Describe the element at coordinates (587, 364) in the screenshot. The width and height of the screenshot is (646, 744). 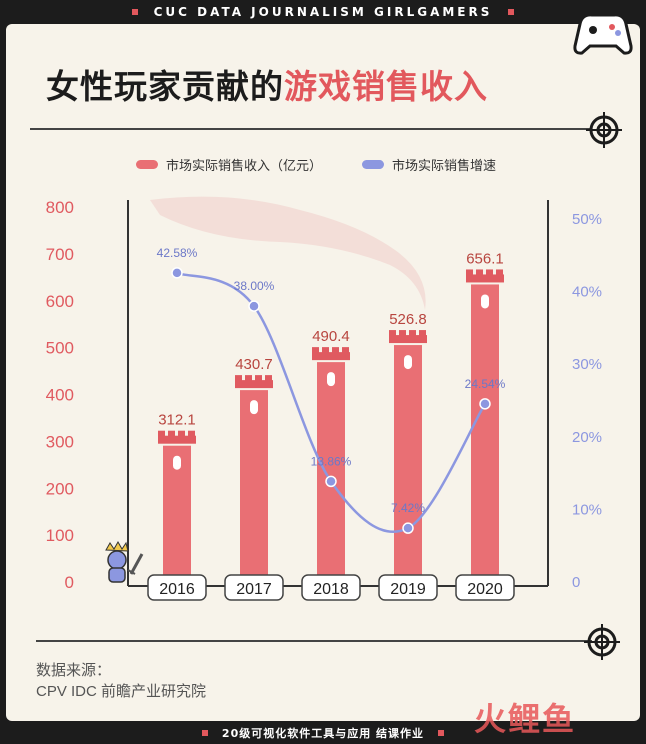
I see `y-right-tick-label: 30%` at that location.